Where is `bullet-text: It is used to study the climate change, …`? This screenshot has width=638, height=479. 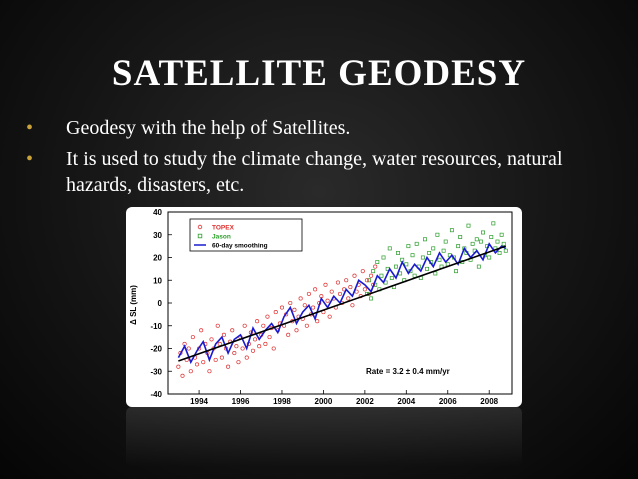
bullet-text: It is used to study the climate change, … is located at coordinates (314, 172).